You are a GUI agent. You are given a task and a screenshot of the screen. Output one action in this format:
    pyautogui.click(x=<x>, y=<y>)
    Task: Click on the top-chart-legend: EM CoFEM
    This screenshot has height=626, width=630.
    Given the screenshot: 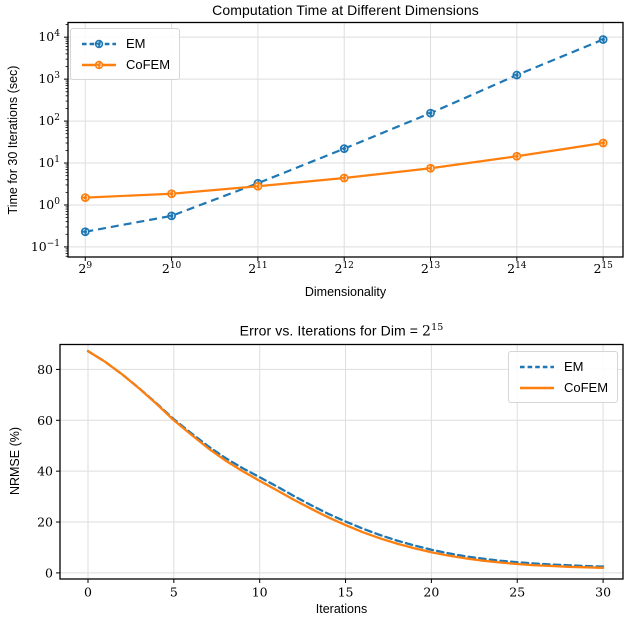 What is the action you would take?
    pyautogui.click(x=125, y=54)
    